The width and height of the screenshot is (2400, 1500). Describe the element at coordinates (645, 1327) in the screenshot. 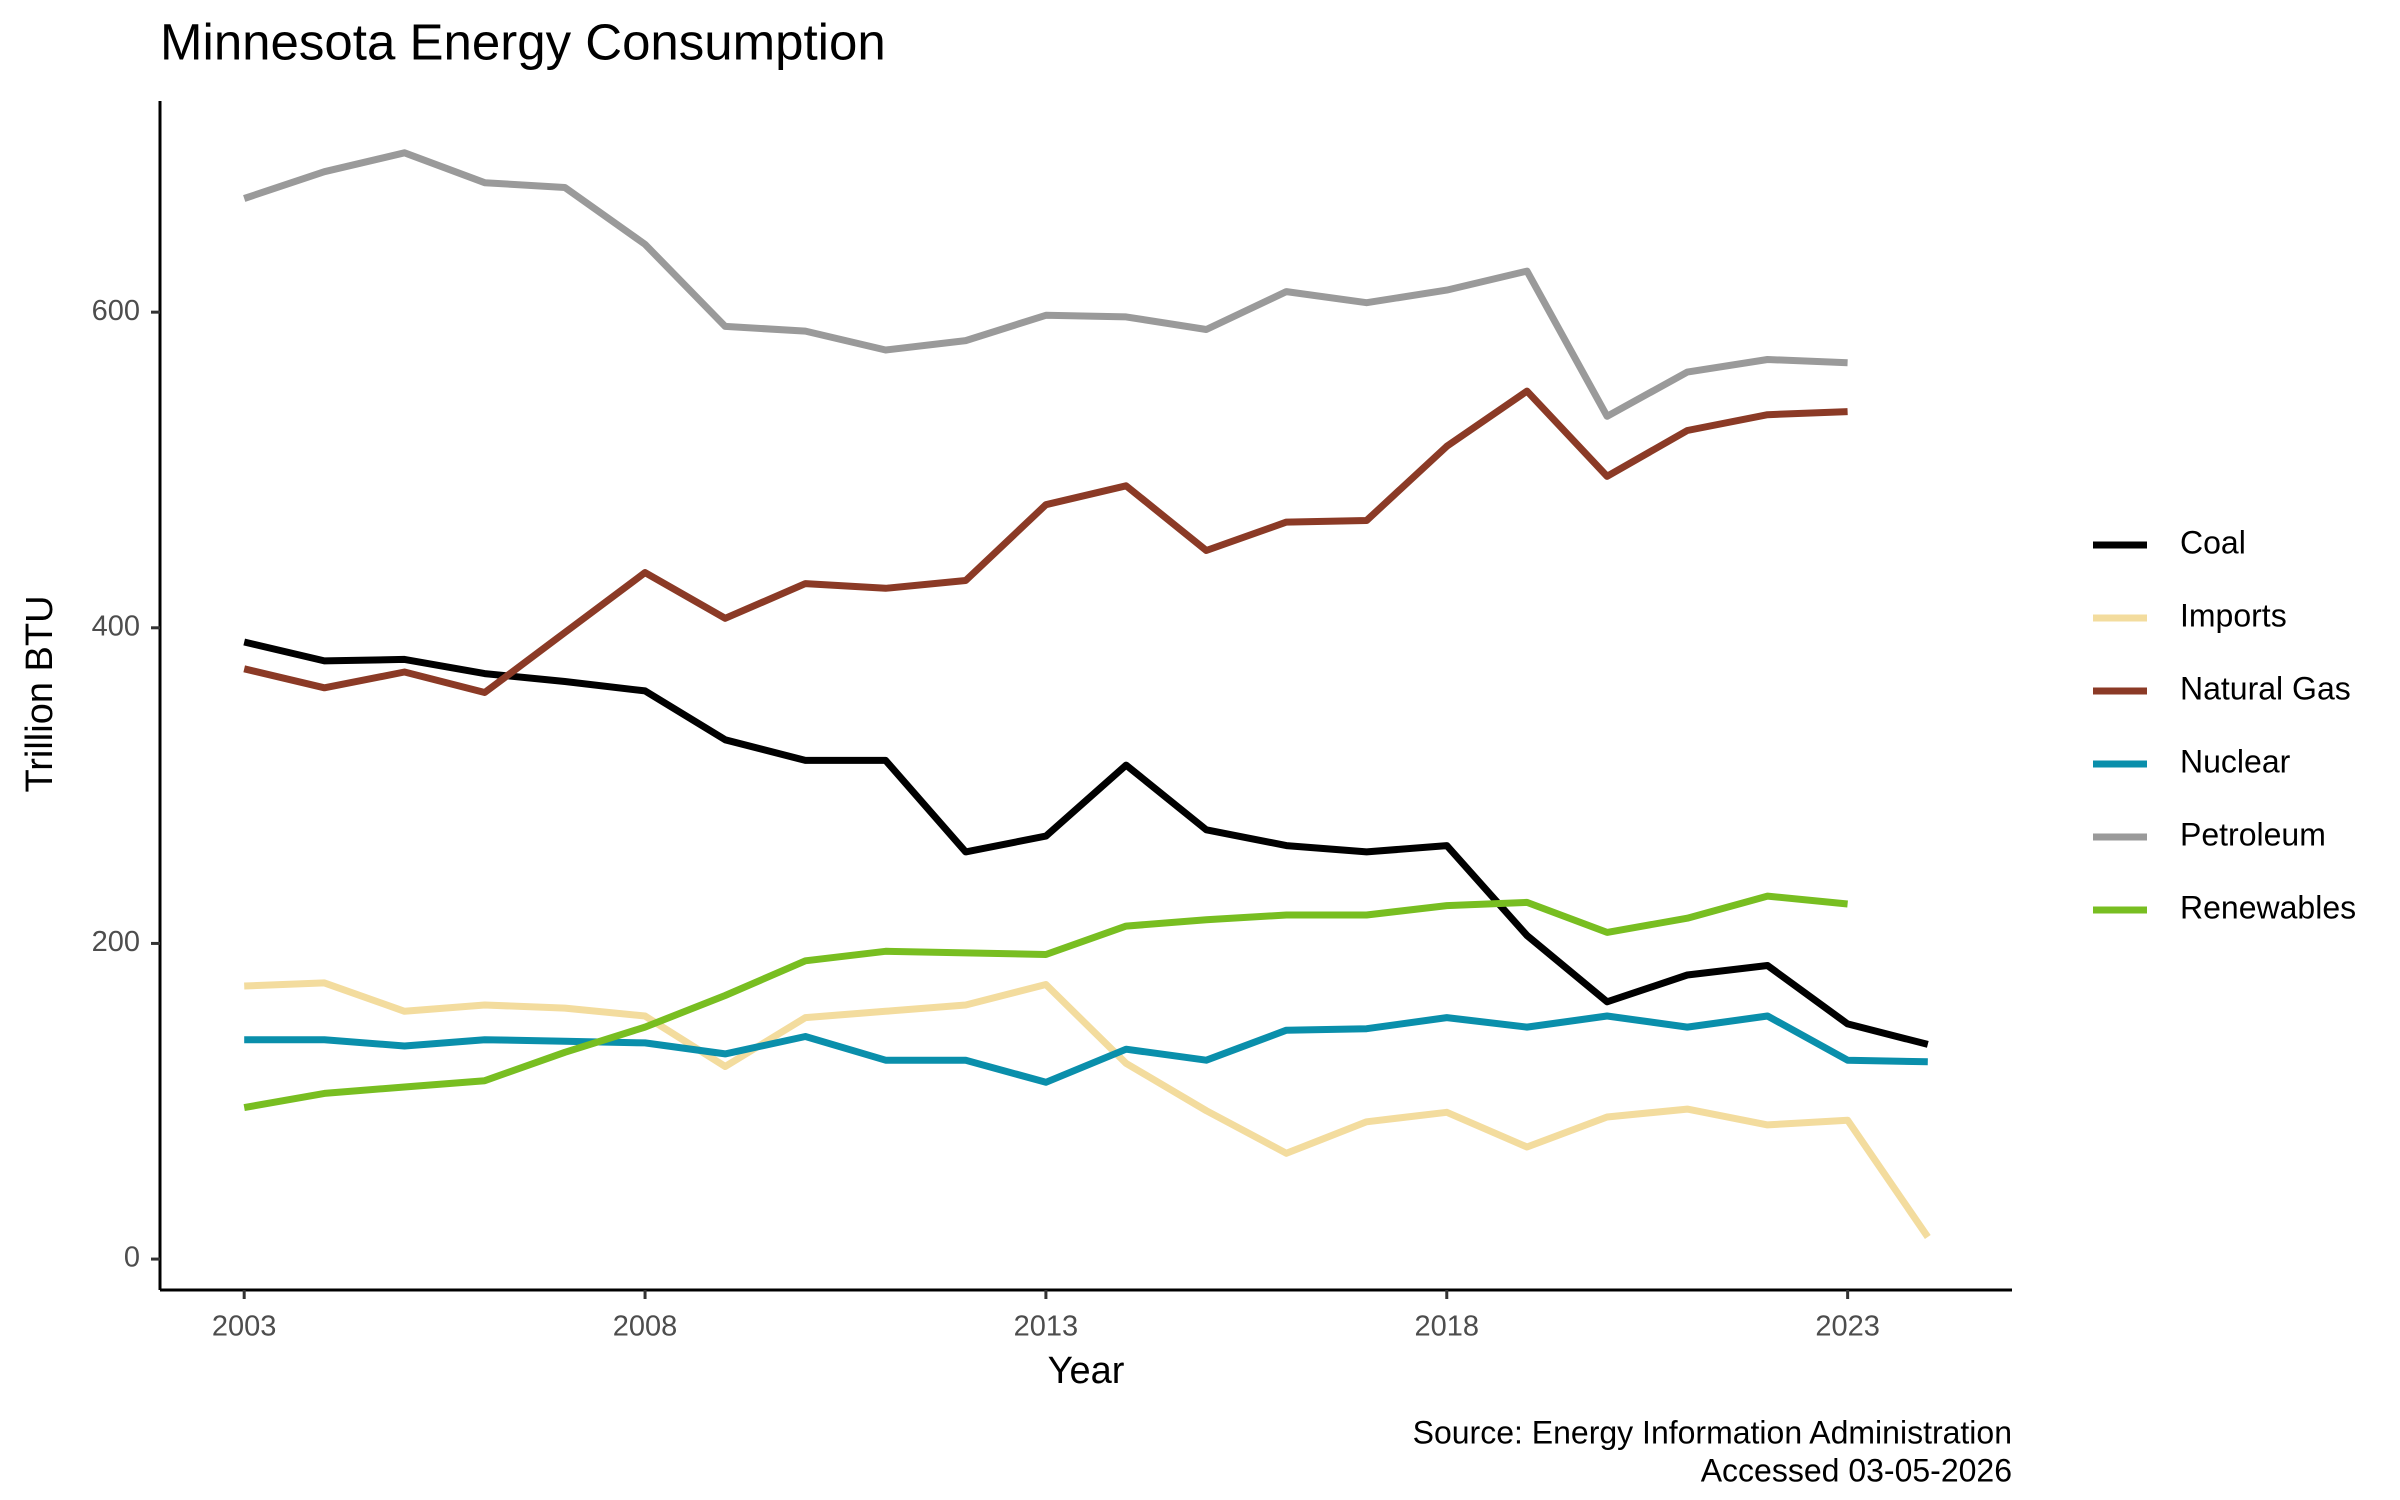

I see `x-tick-label: 2008` at that location.